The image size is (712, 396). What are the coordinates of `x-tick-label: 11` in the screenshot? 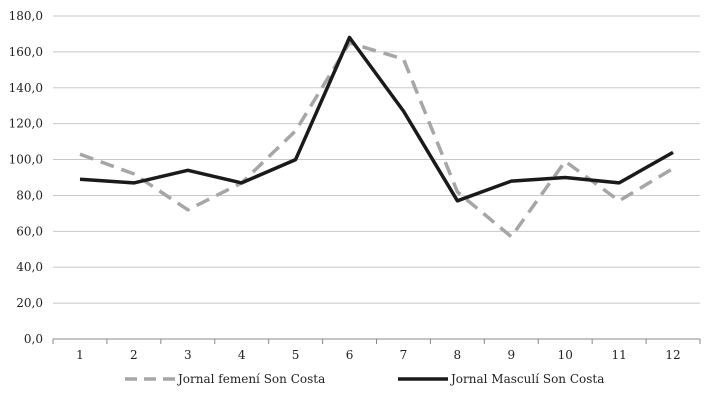 It's located at (618, 355).